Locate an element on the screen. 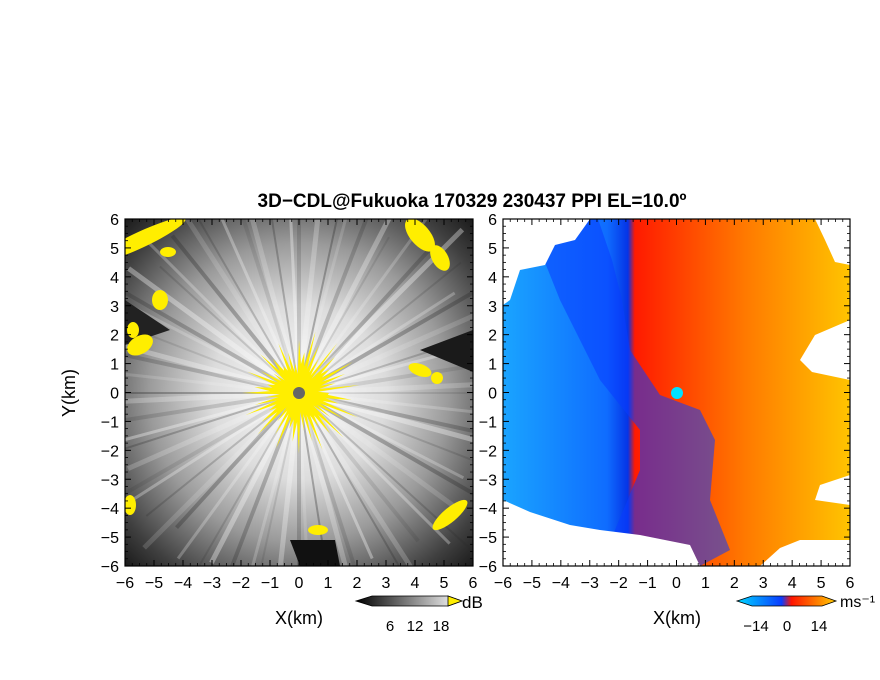 The height and width of the screenshot is (680, 880). colorbar-tick-label: 14 is located at coordinates (819, 626).